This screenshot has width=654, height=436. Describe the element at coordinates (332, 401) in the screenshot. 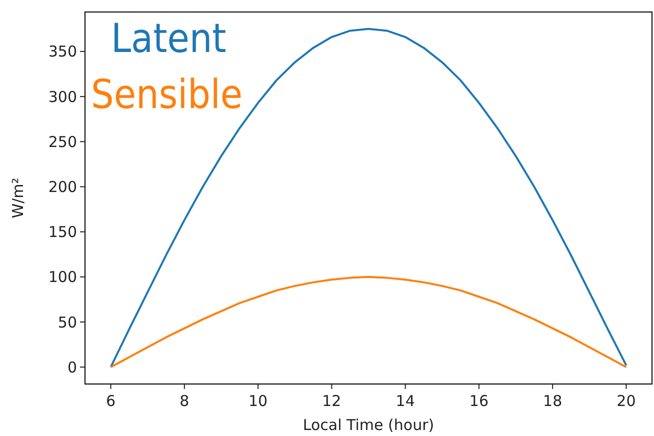

I see `x-tick-label: 12` at that location.